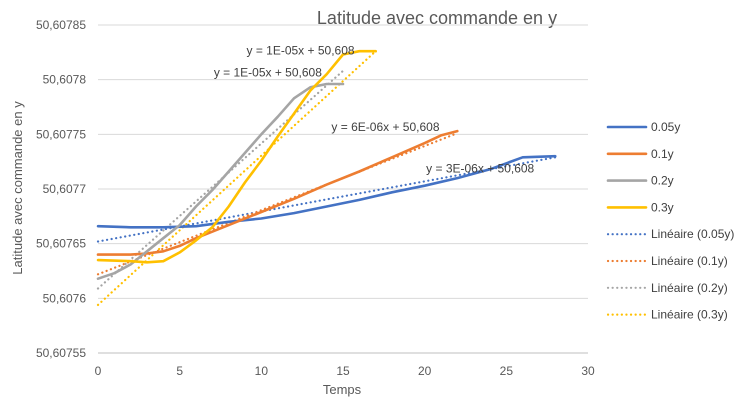 Image resolution: width=750 pixels, height=407 pixels. I want to click on x-tick-label: 25, so click(507, 371).